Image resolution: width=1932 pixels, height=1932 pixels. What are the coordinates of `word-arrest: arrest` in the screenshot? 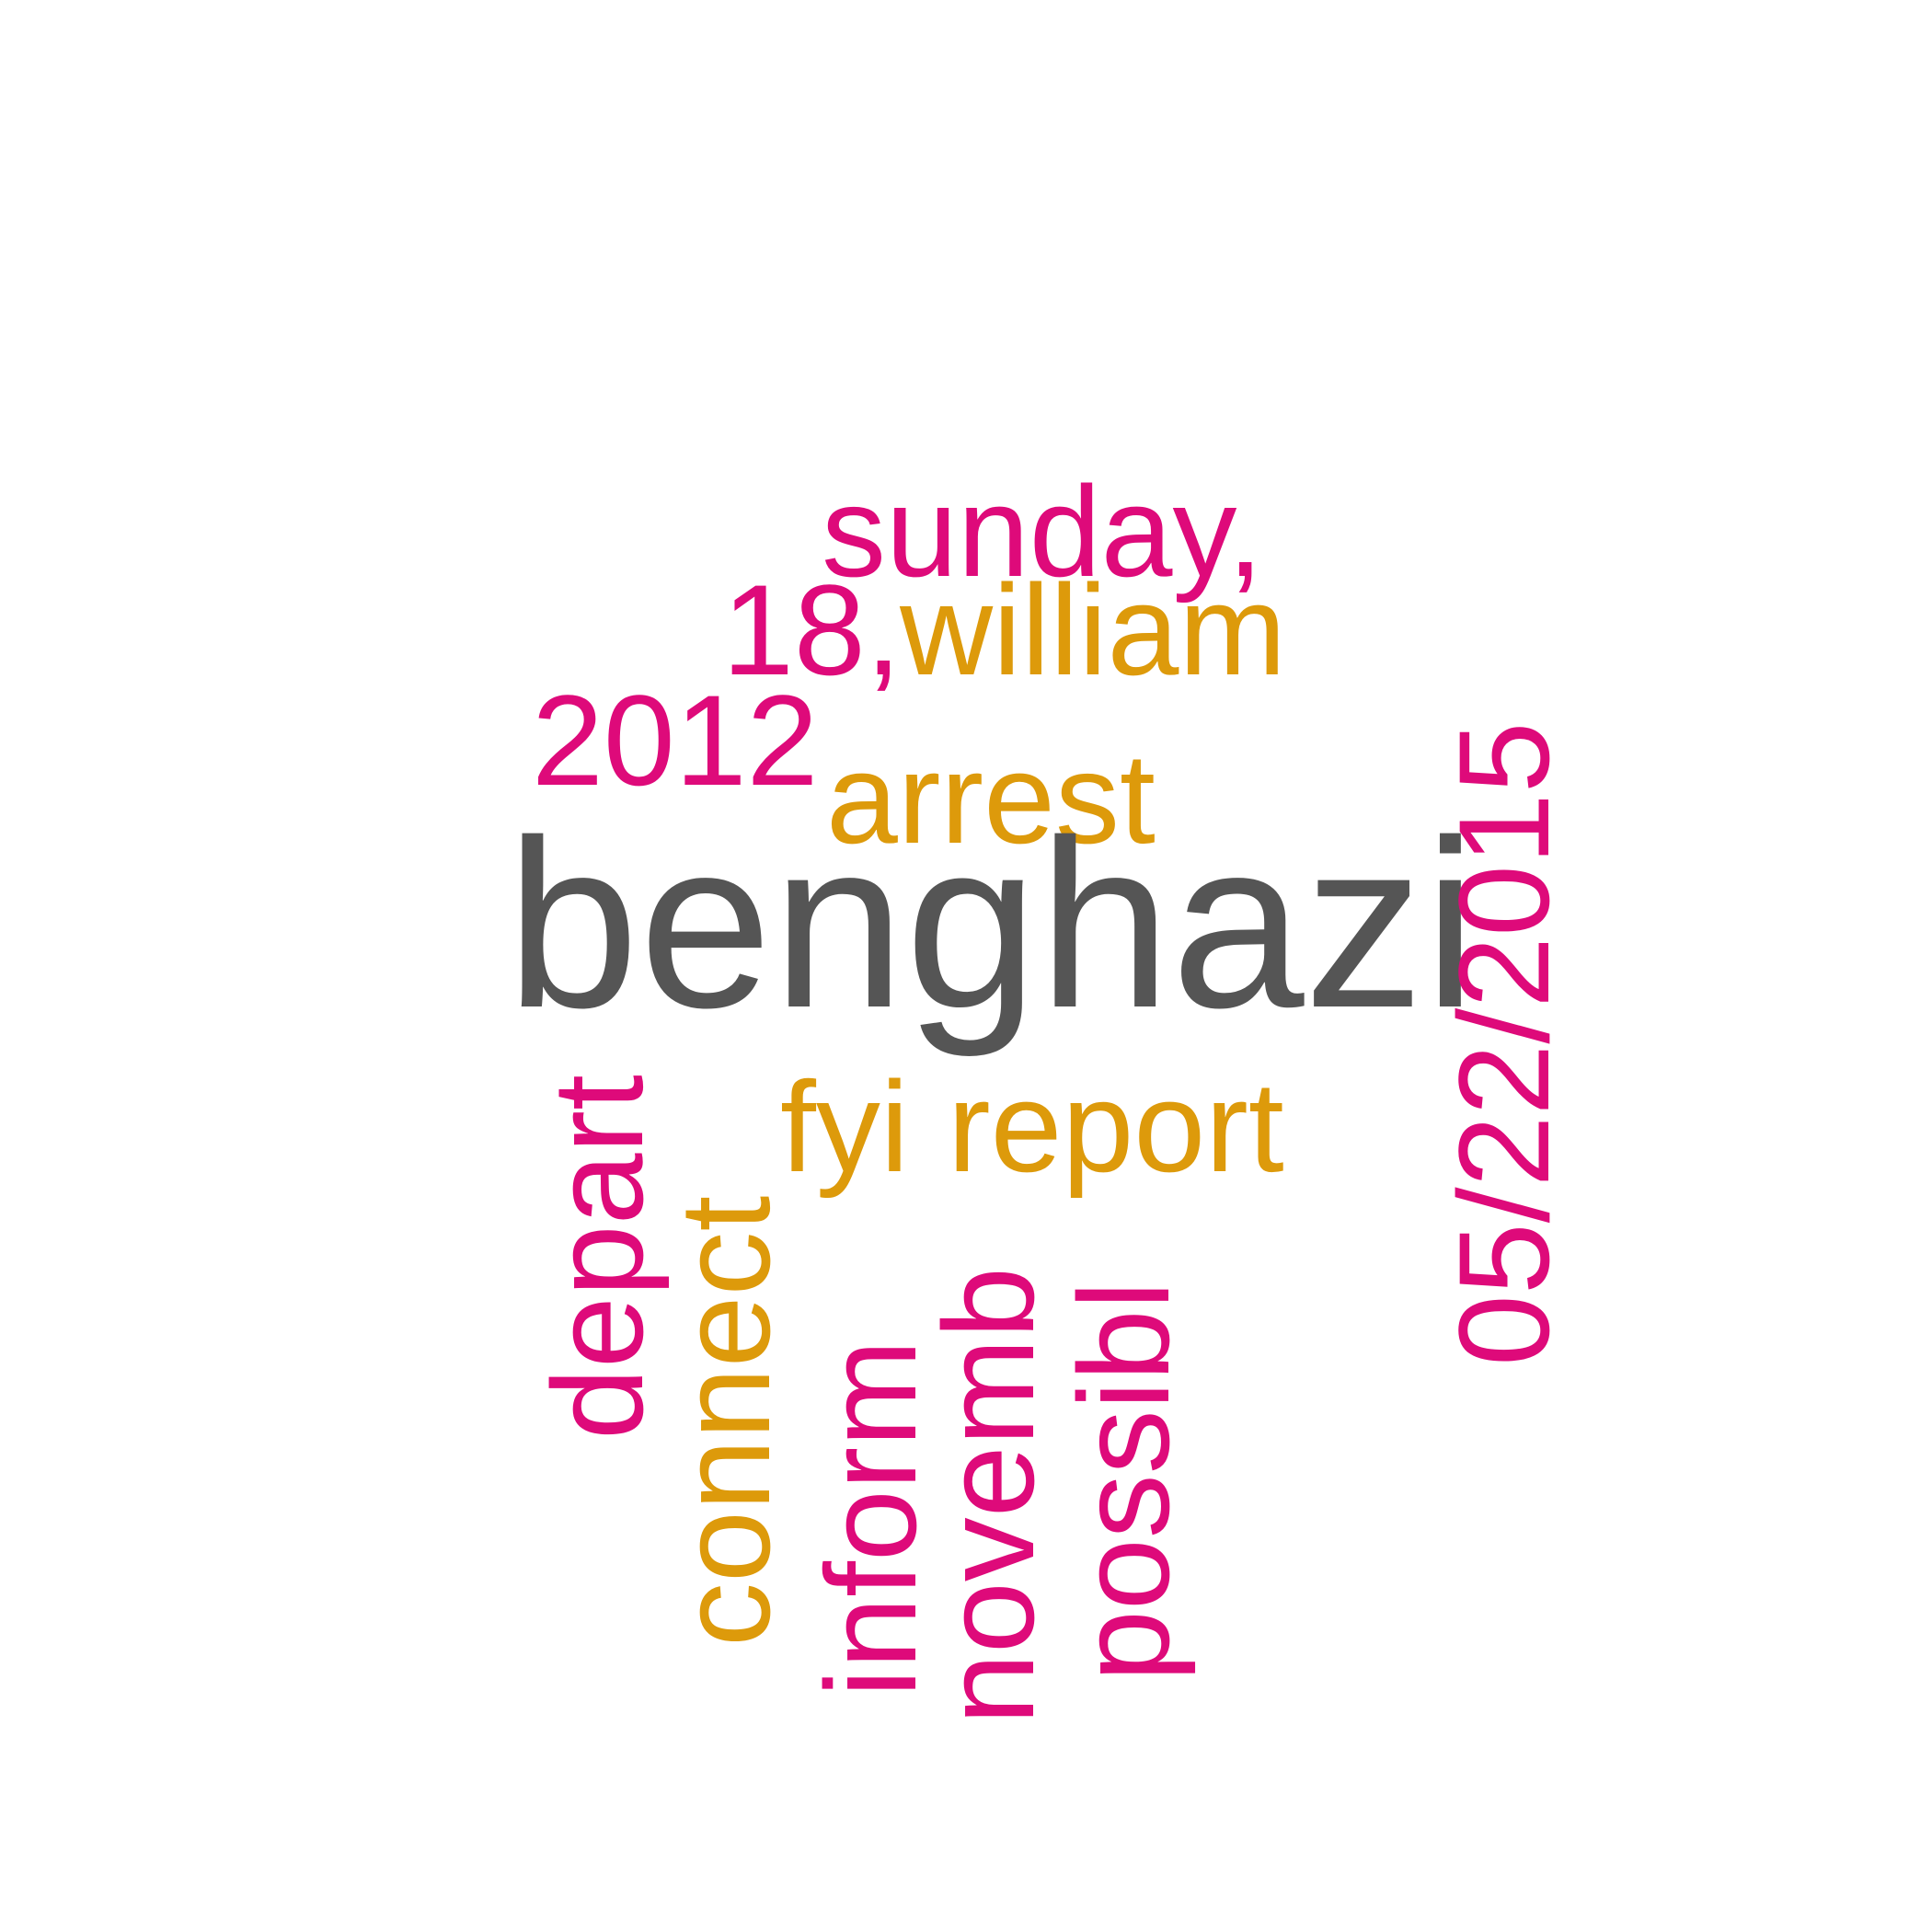 It's located at (991, 798).